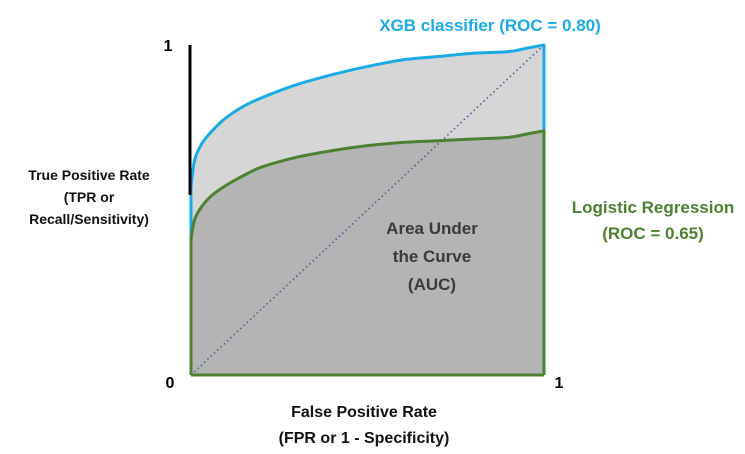 The width and height of the screenshot is (745, 454). What do you see at coordinates (170, 383) in the screenshot?
I see `origin-tick-label-0: 0` at bounding box center [170, 383].